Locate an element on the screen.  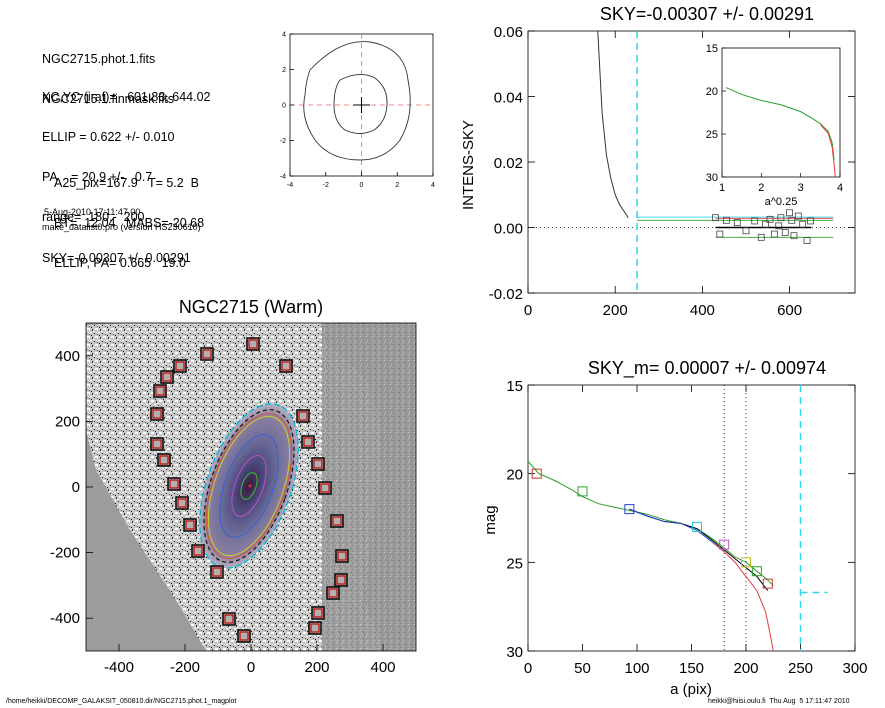
contour-ytick-label: 4 is located at coordinates (284, 35).